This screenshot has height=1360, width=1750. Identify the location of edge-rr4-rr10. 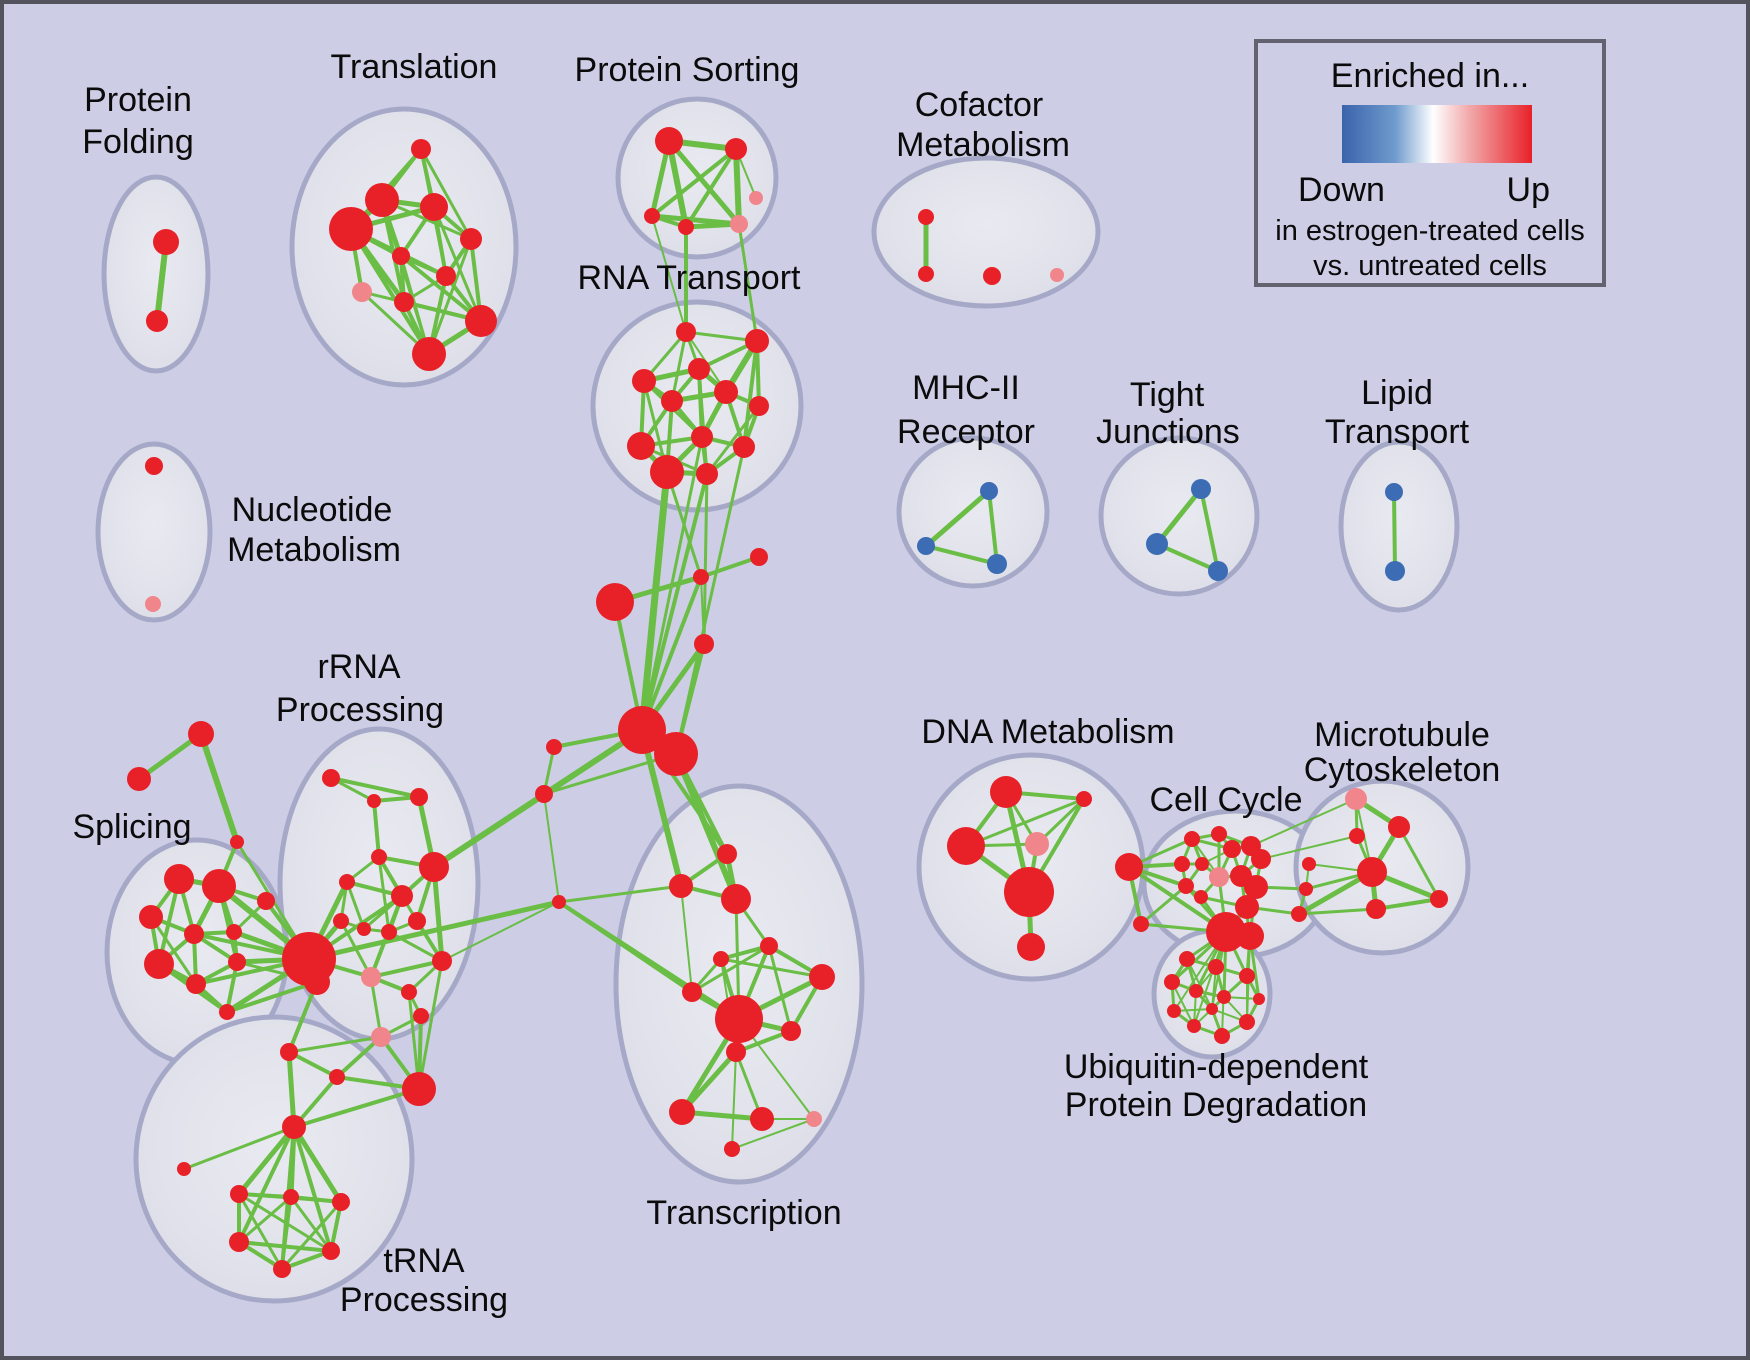
(384, 894).